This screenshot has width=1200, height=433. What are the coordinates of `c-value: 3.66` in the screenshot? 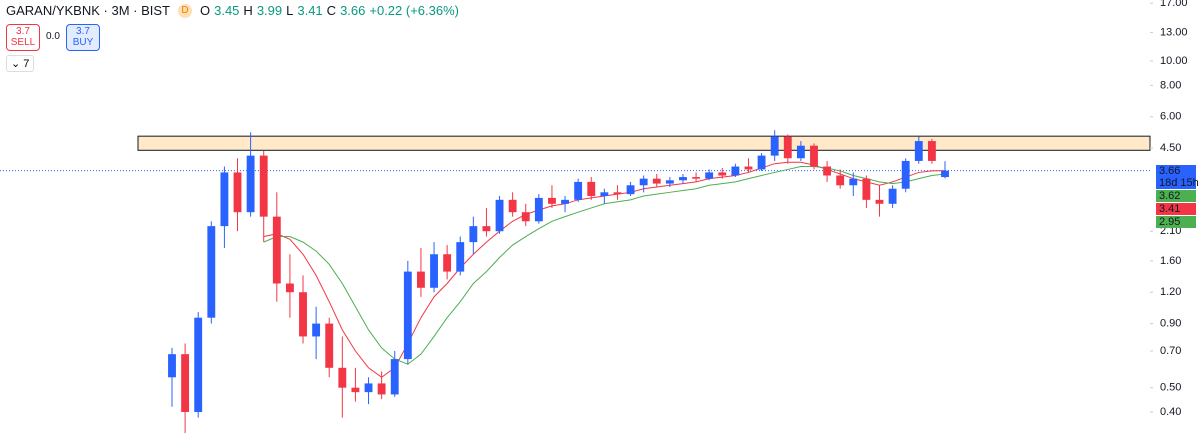 It's located at (353, 10).